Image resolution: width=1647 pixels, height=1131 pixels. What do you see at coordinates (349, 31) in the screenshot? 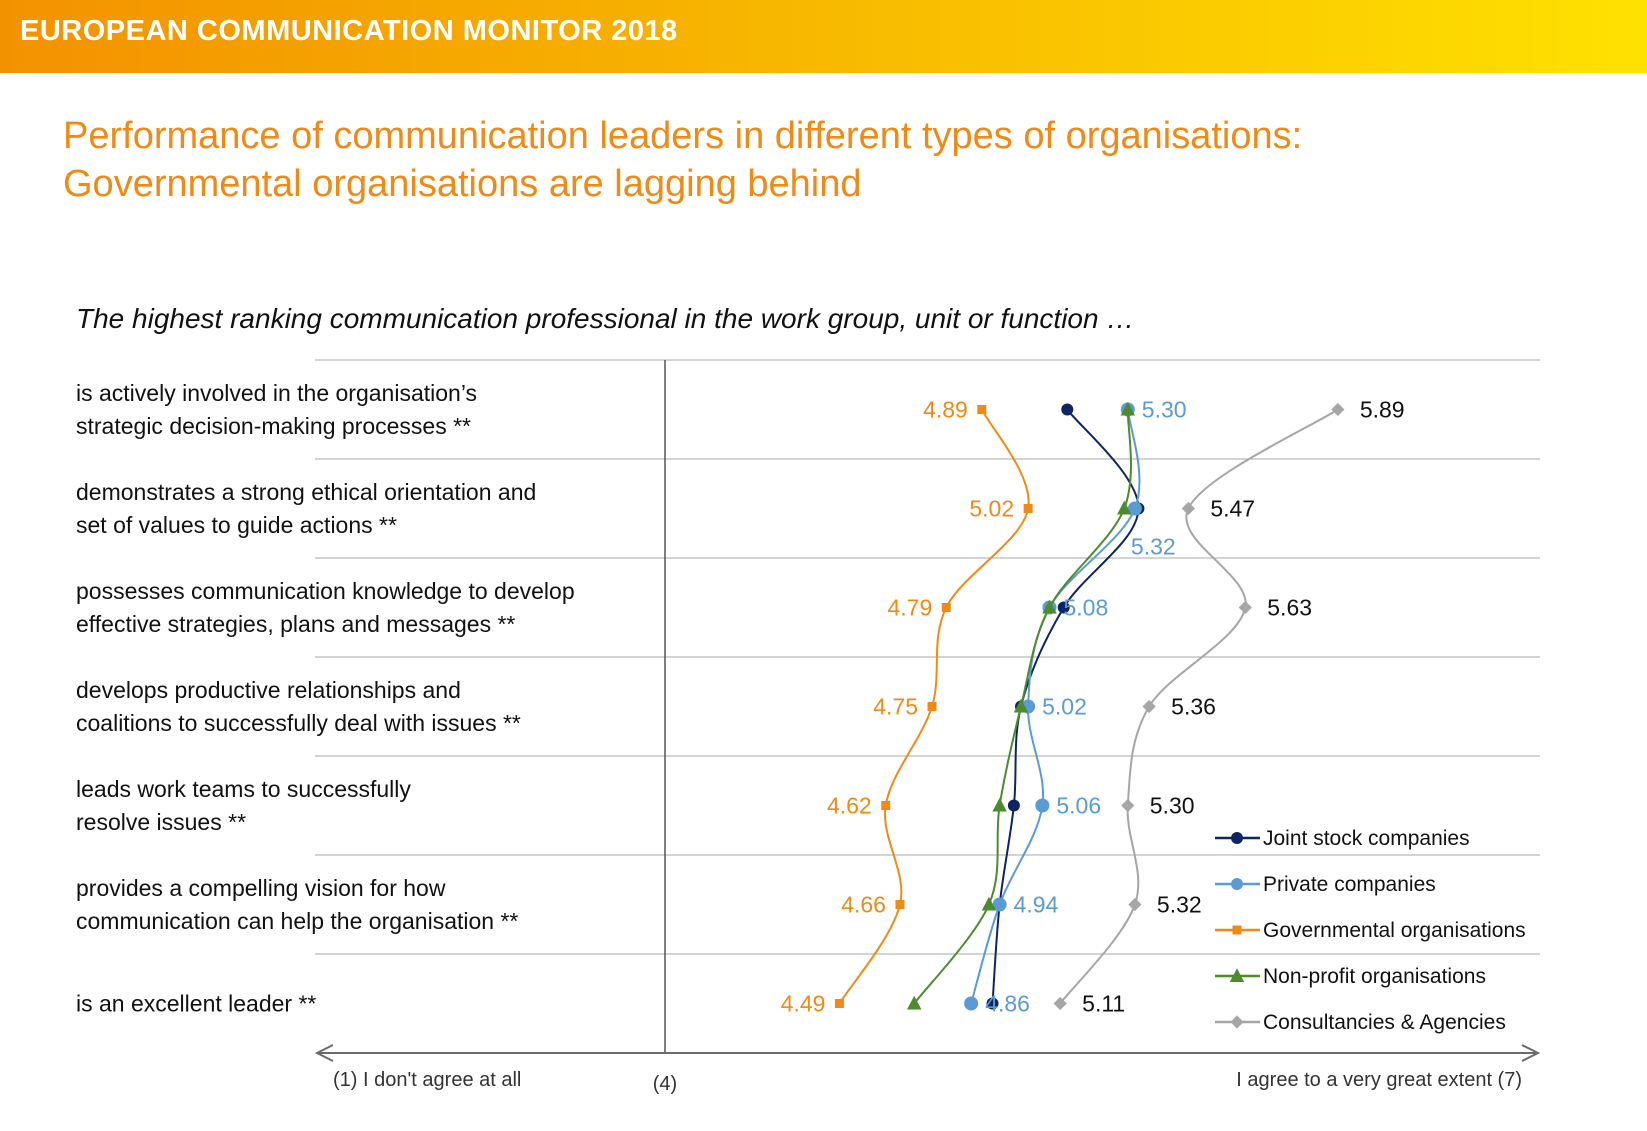
I see `header-title: EUROPEAN COMMUNICATION MONITOR 2018` at bounding box center [349, 31].